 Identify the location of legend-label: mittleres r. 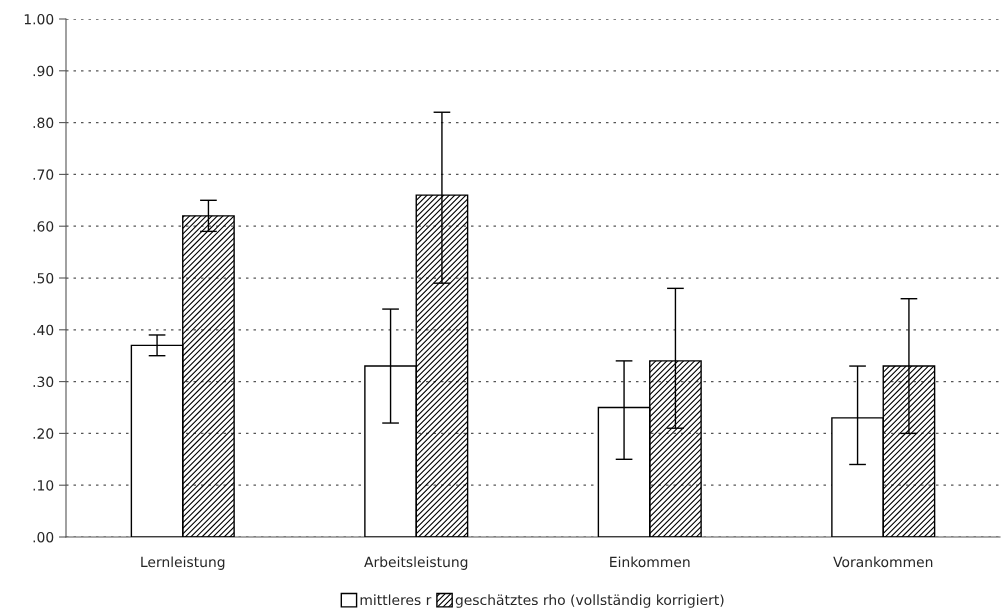
(396, 600).